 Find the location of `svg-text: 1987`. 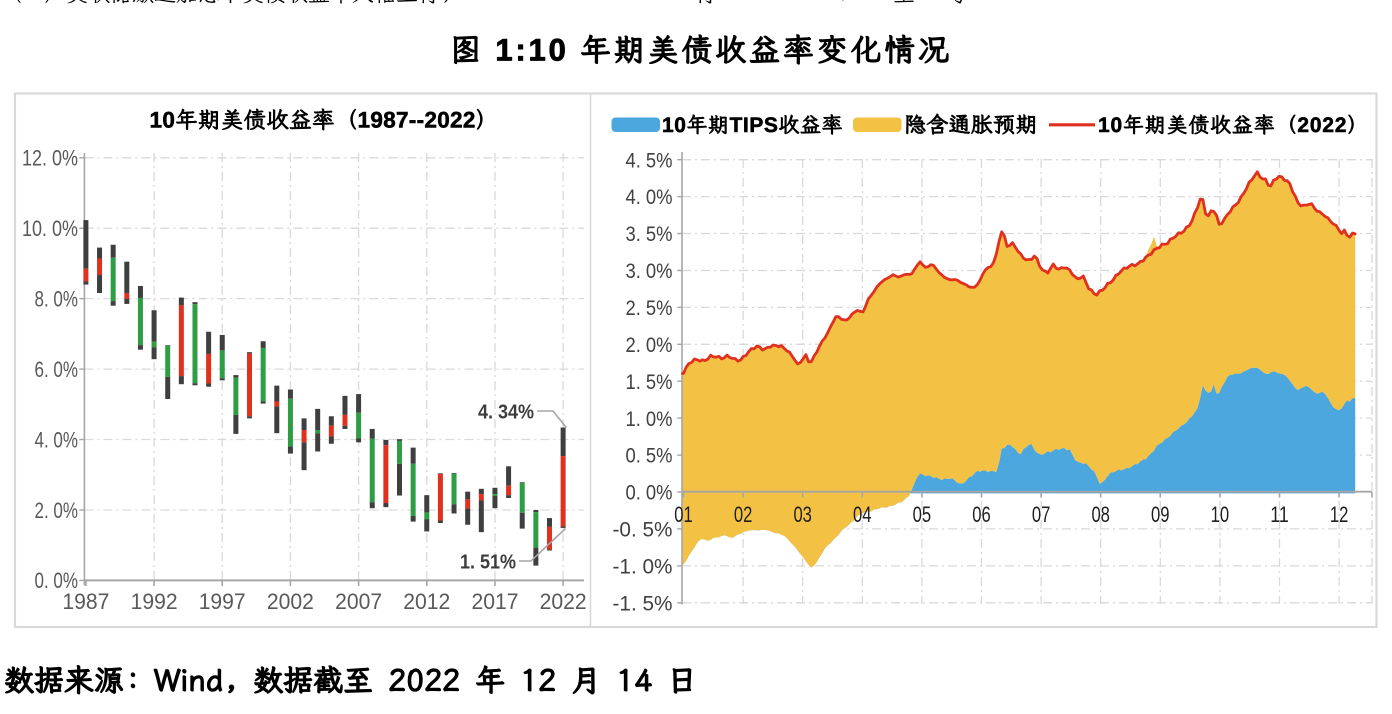

svg-text: 1987 is located at coordinates (85, 601).